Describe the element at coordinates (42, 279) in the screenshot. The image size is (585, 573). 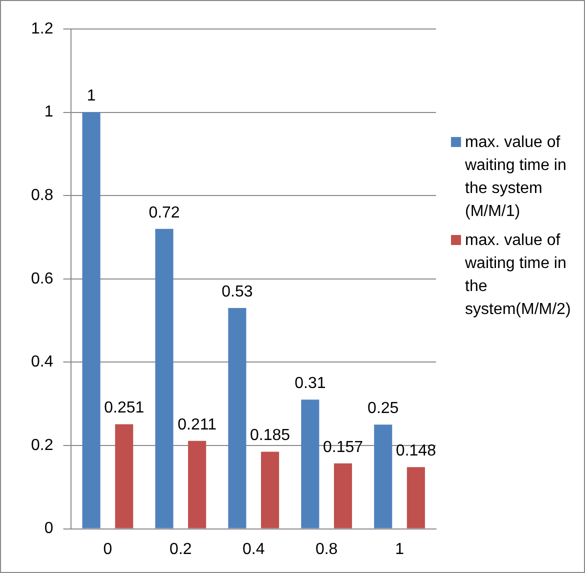
I see `y-tick-label: 0.6` at that location.